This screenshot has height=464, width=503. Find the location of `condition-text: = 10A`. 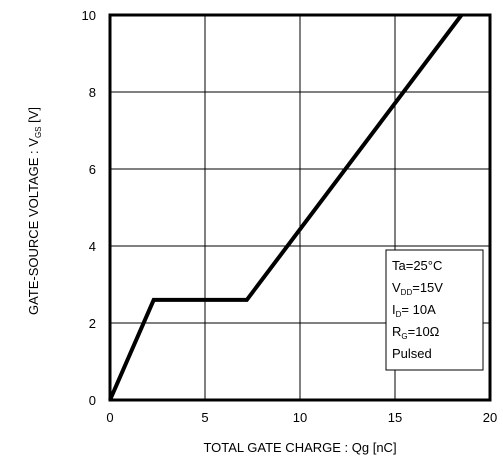

condition-text: = 10A is located at coordinates (418, 309).